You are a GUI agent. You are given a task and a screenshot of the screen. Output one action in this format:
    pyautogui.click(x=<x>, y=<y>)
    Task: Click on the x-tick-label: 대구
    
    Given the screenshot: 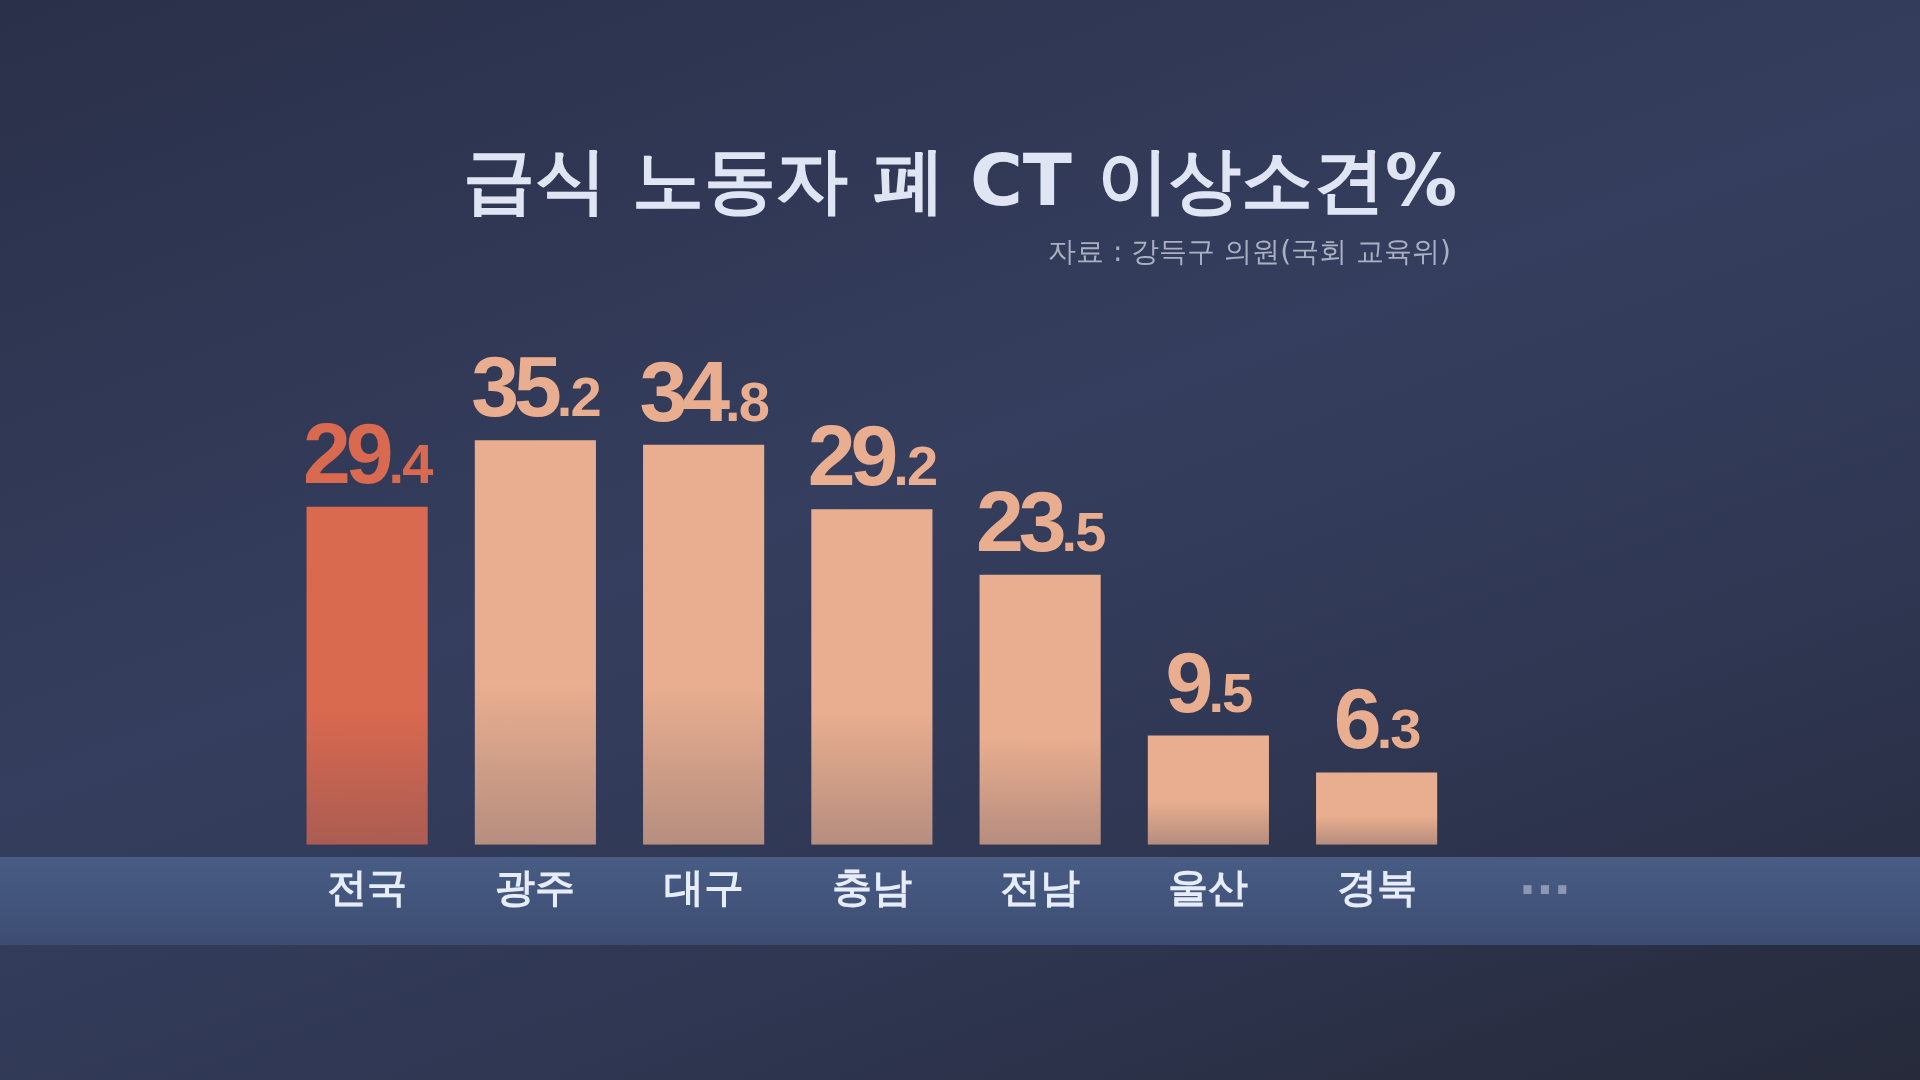 What is the action you would take?
    pyautogui.click(x=703, y=887)
    